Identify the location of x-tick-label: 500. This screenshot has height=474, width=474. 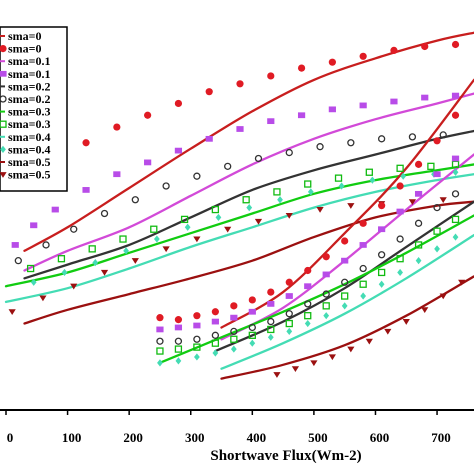
(318, 437).